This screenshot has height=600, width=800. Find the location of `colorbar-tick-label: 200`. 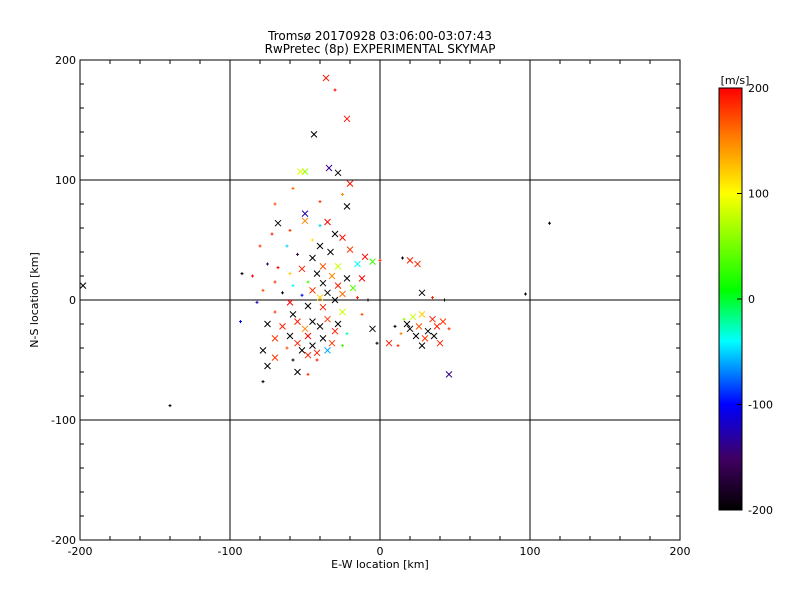

colorbar-tick-label: 200 is located at coordinates (758, 88).